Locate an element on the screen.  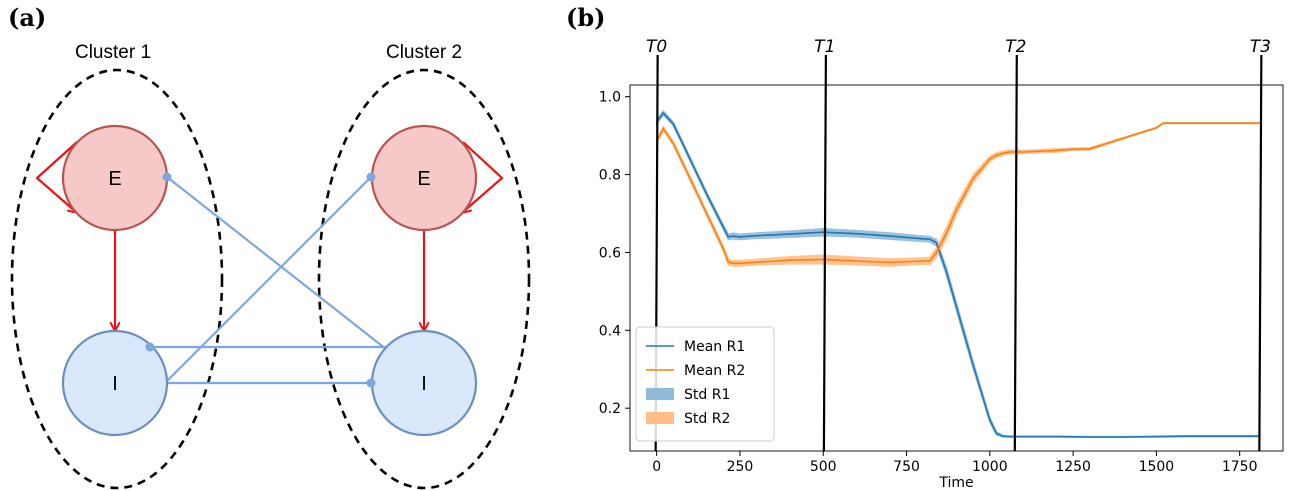
x-tick-label: 1500 is located at coordinates (1157, 467).